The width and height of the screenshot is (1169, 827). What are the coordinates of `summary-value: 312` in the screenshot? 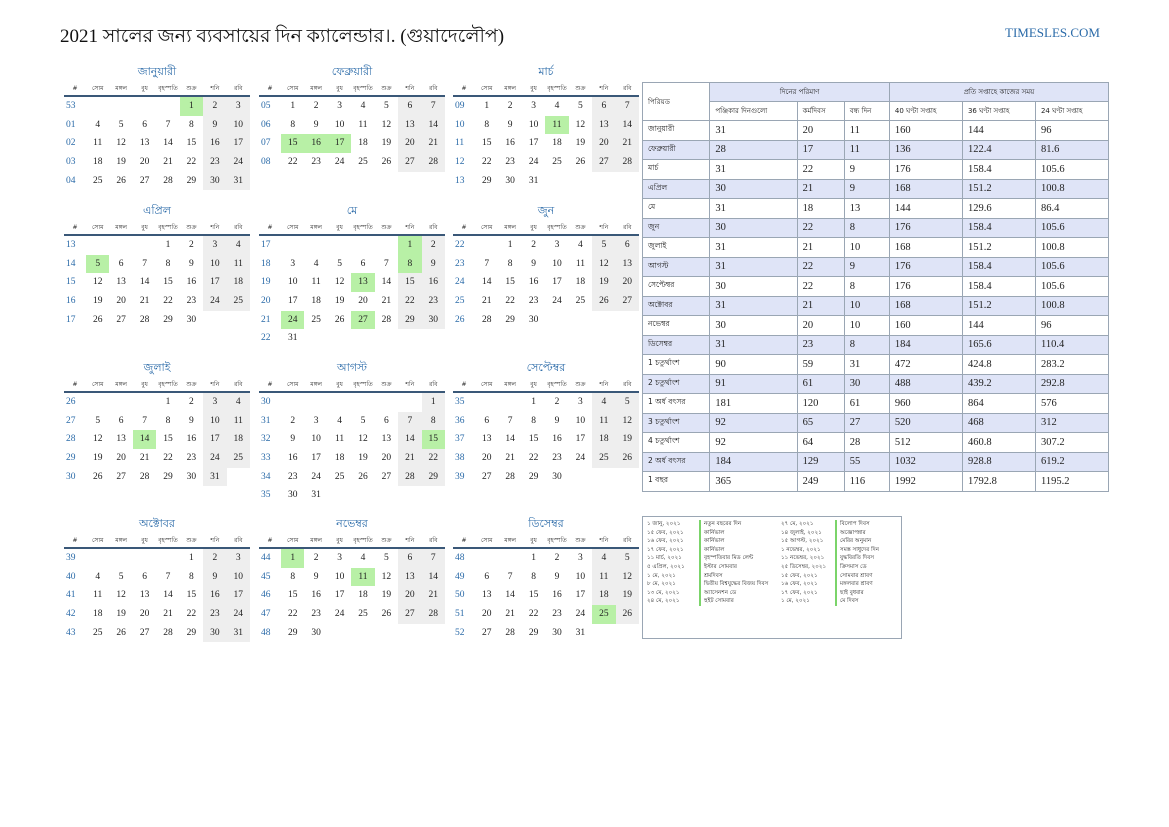 It's located at (1072, 422).